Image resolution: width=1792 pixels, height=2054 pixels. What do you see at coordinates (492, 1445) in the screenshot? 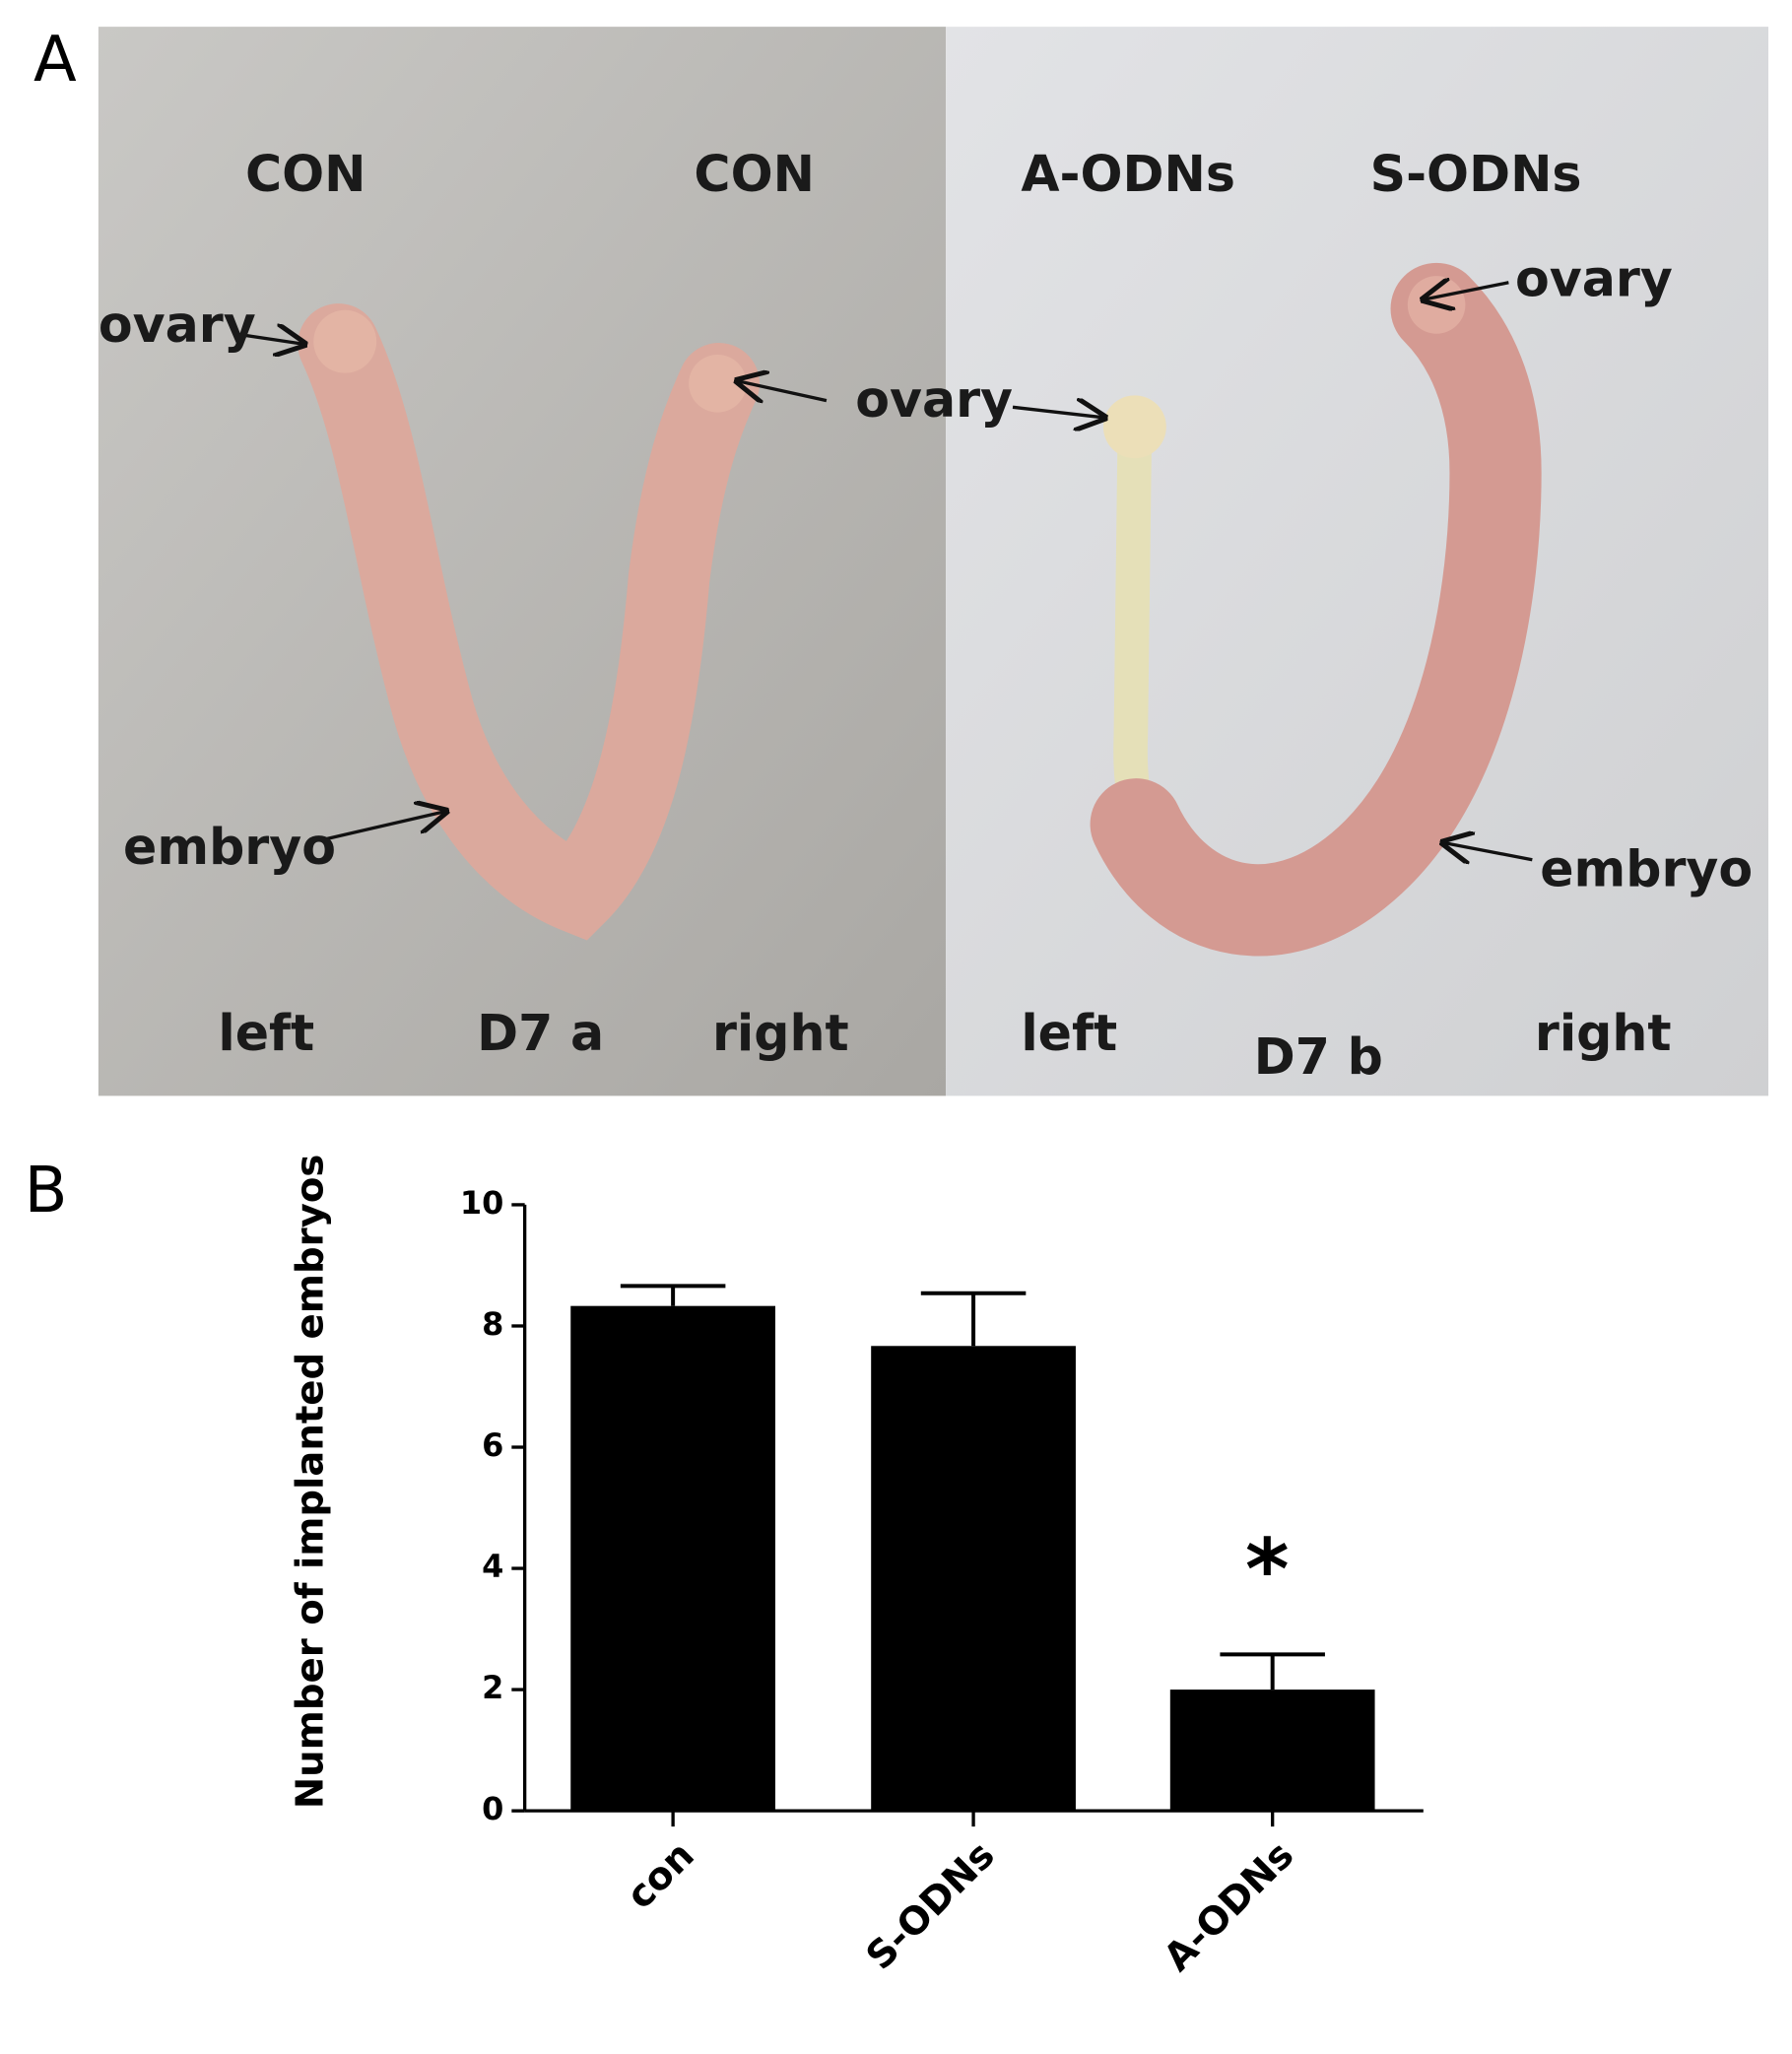
I see `y-tick-label: 6` at bounding box center [492, 1445].